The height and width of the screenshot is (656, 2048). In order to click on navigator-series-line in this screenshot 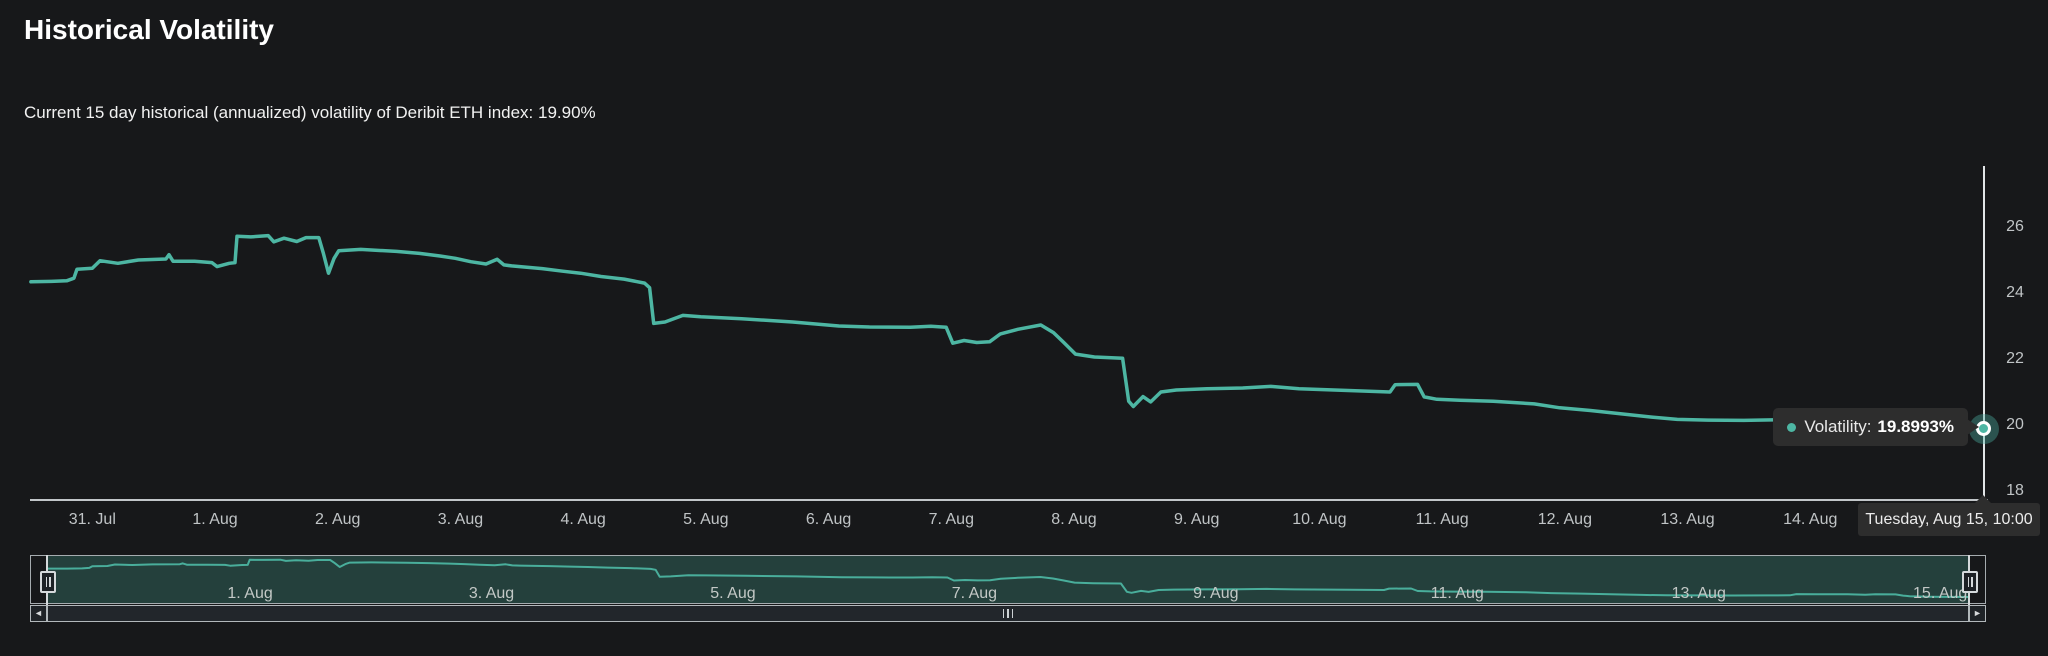, I will do `click(1008, 578)`.